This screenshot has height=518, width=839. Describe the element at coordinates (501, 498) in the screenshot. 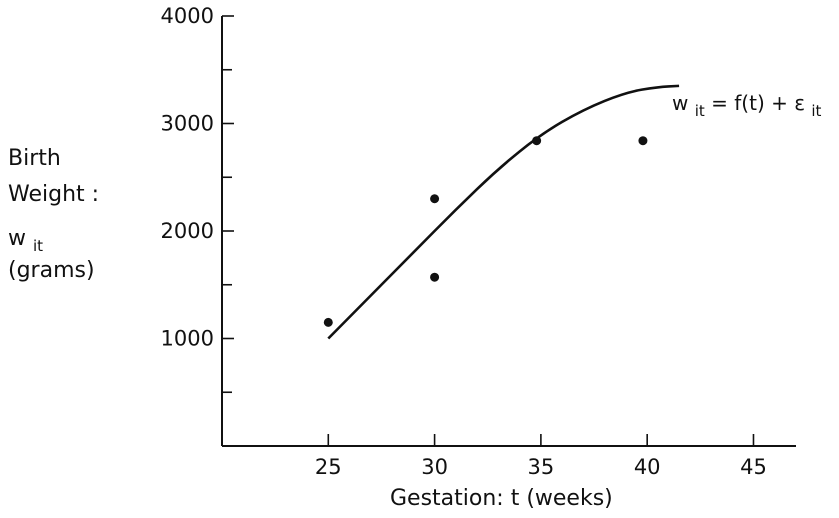

I see `x-axis-title: Gestation: t (weeks)` at that location.